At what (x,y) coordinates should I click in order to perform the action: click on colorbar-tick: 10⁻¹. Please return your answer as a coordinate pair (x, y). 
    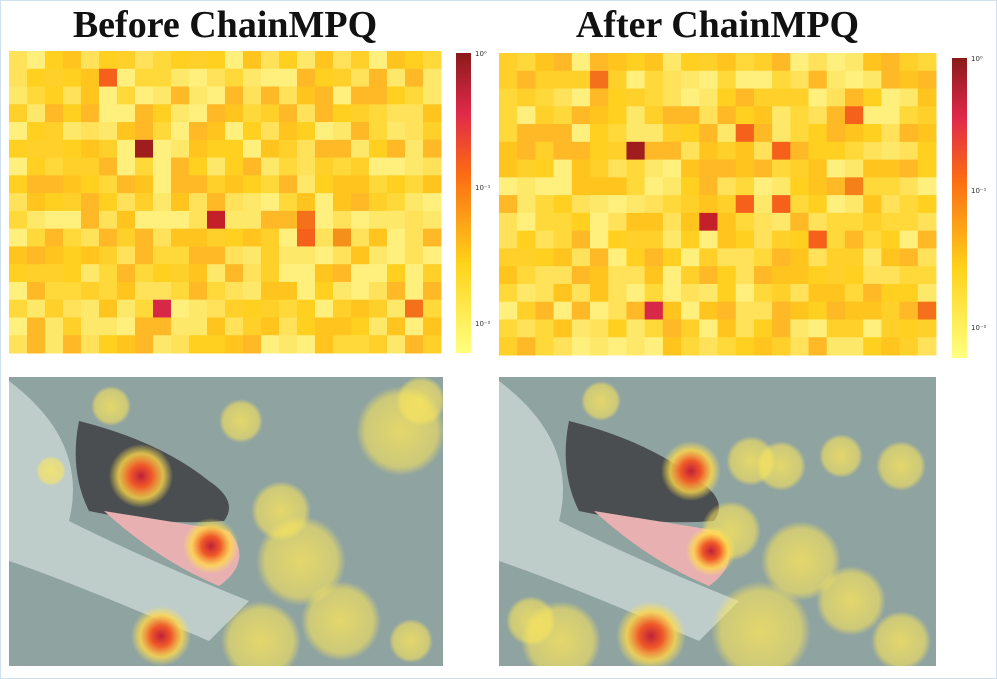
    Looking at the image, I should click on (483, 188).